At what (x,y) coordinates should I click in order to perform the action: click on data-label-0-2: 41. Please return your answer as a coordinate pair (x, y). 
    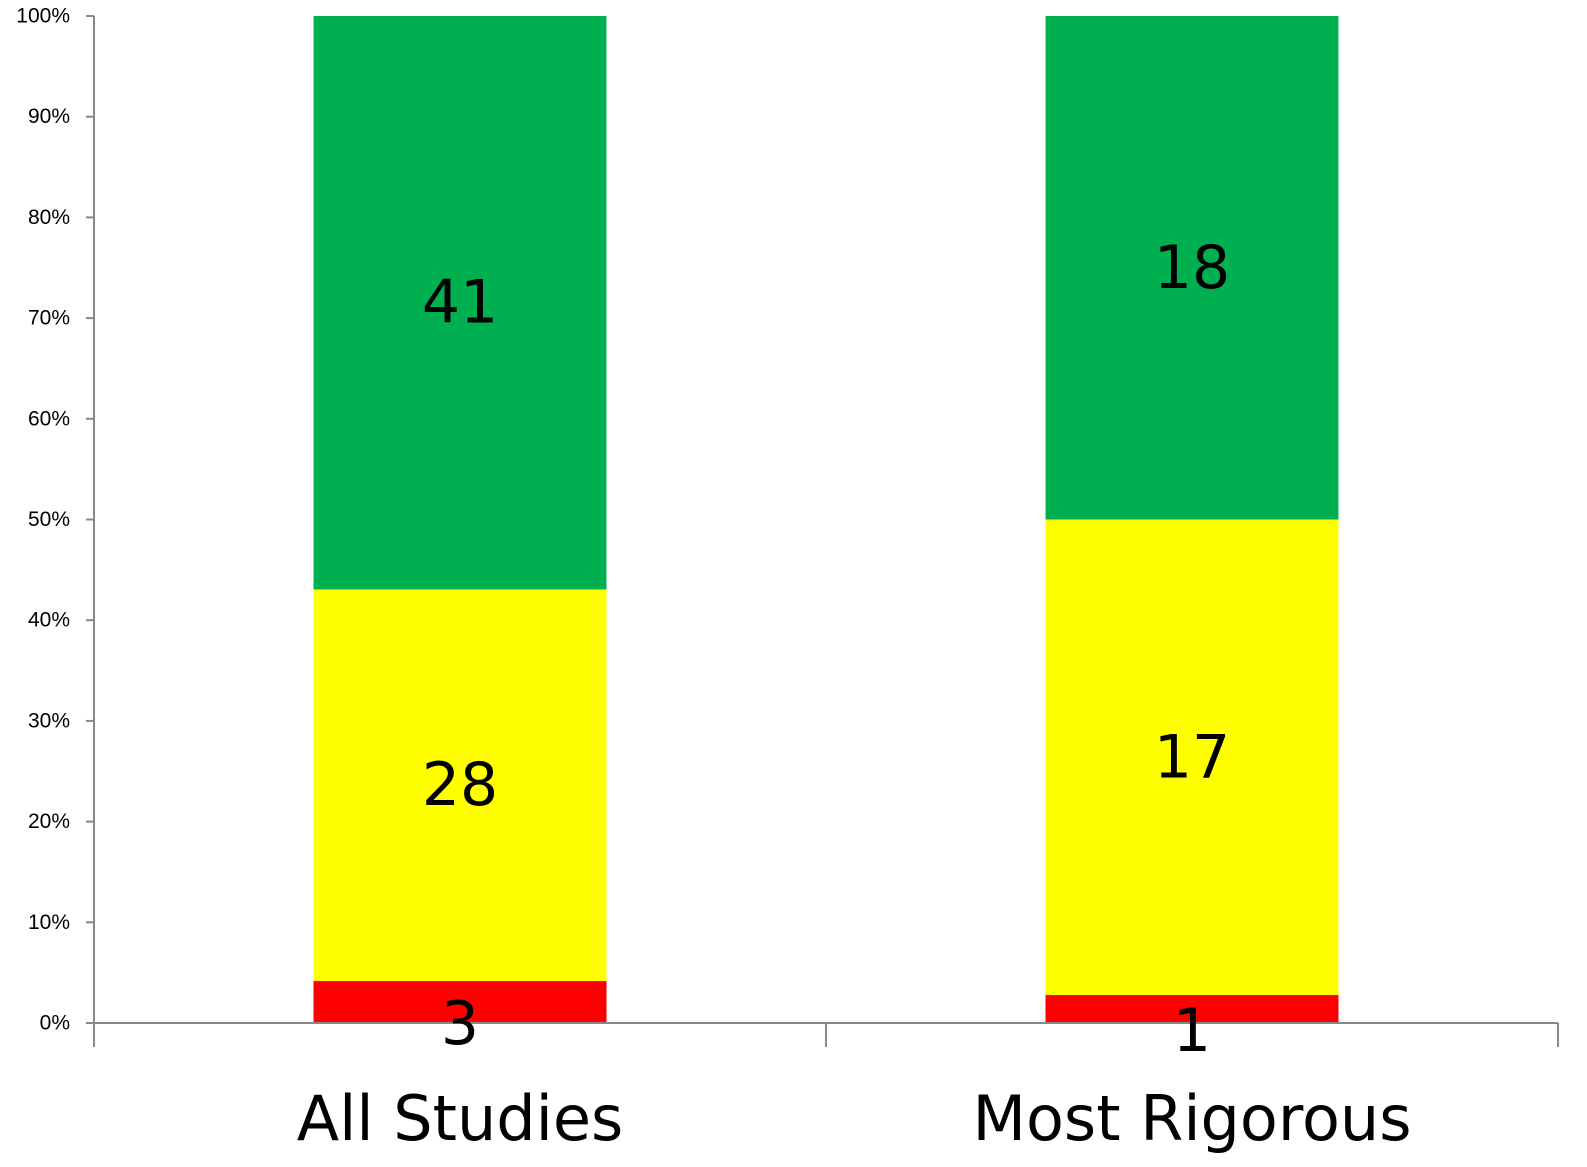
    Looking at the image, I should click on (460, 303).